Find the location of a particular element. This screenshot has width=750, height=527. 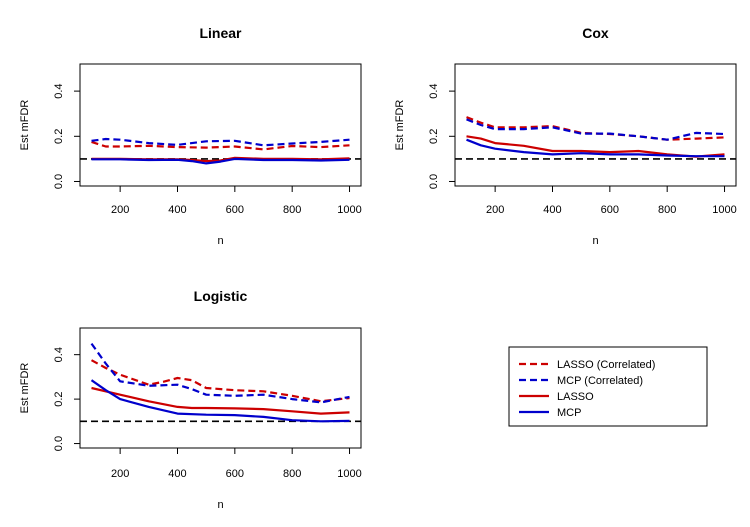

legend-label-mcp-correlated: MCP (Correlated) is located at coordinates (600, 381).